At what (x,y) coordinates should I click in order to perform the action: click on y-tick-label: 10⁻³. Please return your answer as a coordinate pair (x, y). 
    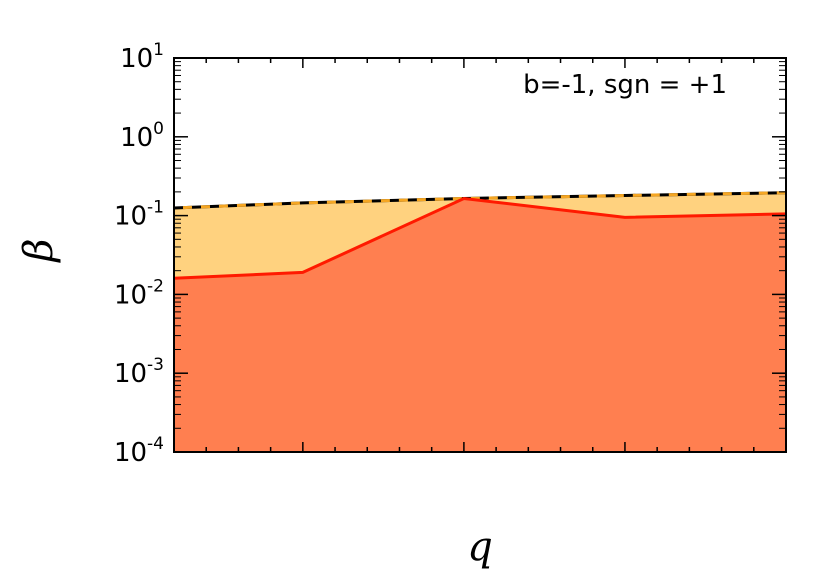
    Looking at the image, I should click on (139, 372).